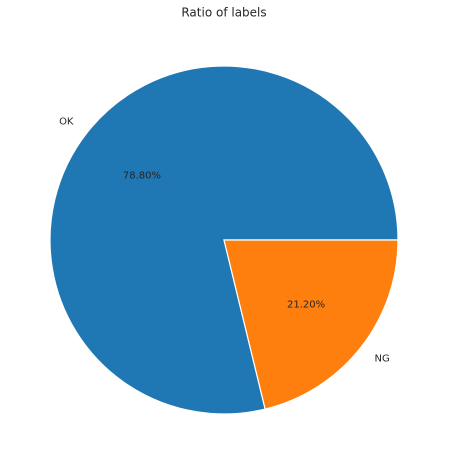 The width and height of the screenshot is (449, 465). What do you see at coordinates (66, 122) in the screenshot?
I see `slice-label: OK` at bounding box center [66, 122].